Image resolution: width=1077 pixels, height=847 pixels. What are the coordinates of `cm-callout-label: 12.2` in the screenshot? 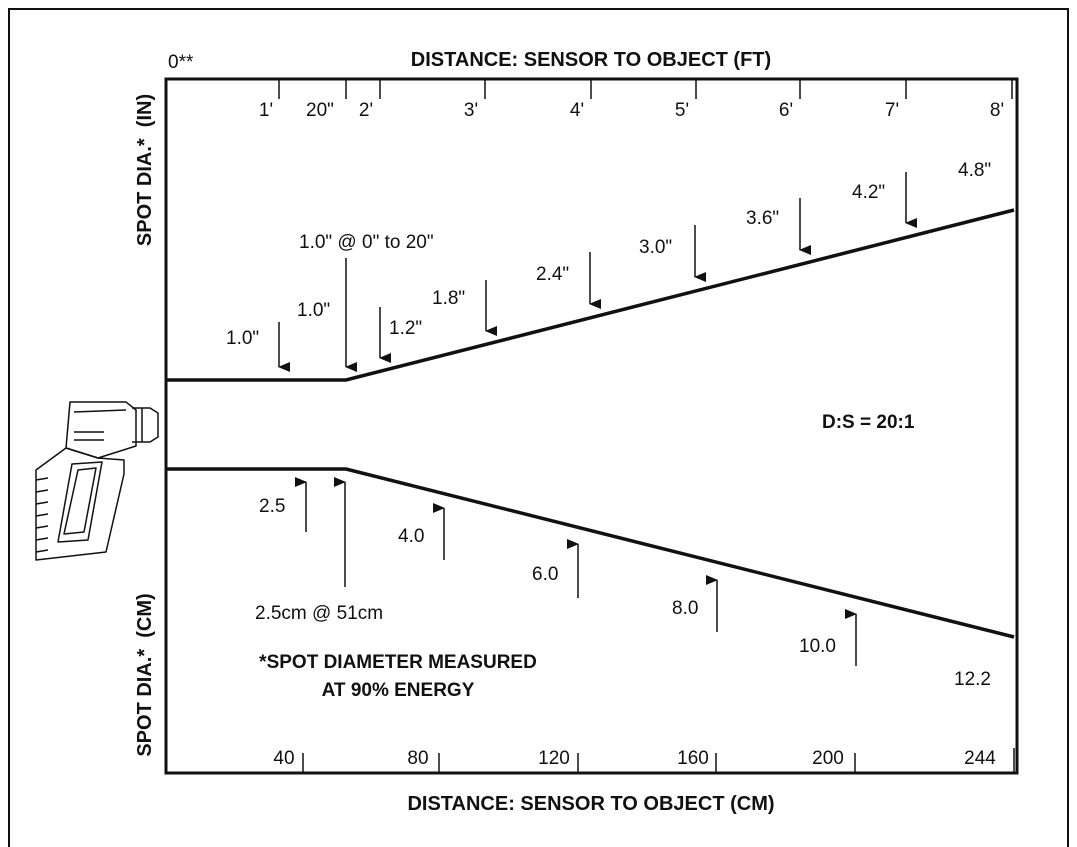 It's located at (972, 679).